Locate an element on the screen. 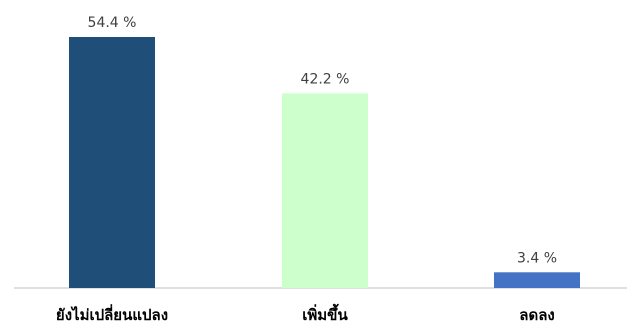  category-label-2: เพิ่มขึ้น is located at coordinates (325, 313).